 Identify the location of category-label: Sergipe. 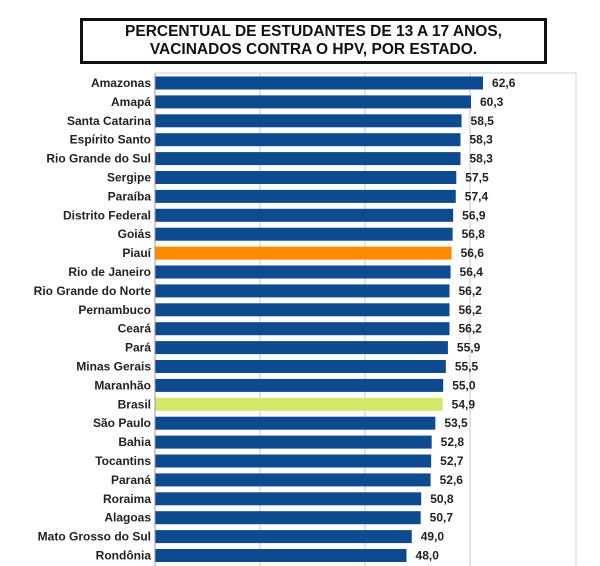
(129, 178).